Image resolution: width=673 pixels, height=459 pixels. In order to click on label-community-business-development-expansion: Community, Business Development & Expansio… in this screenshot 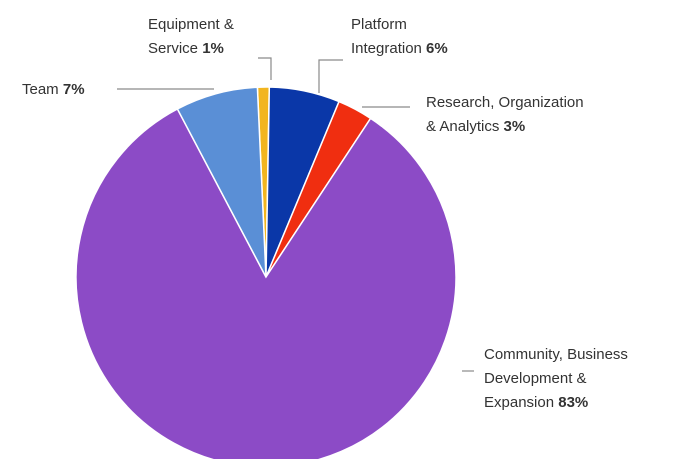, I will do `click(556, 378)`.